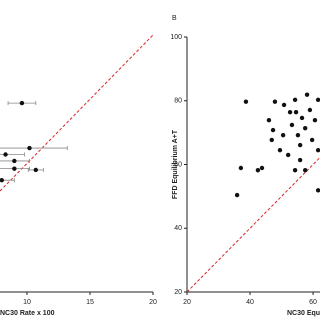 This screenshot has height=320, width=320. What do you see at coordinates (176, 37) in the screenshot?
I see `y-tick-label: 100` at bounding box center [176, 37].